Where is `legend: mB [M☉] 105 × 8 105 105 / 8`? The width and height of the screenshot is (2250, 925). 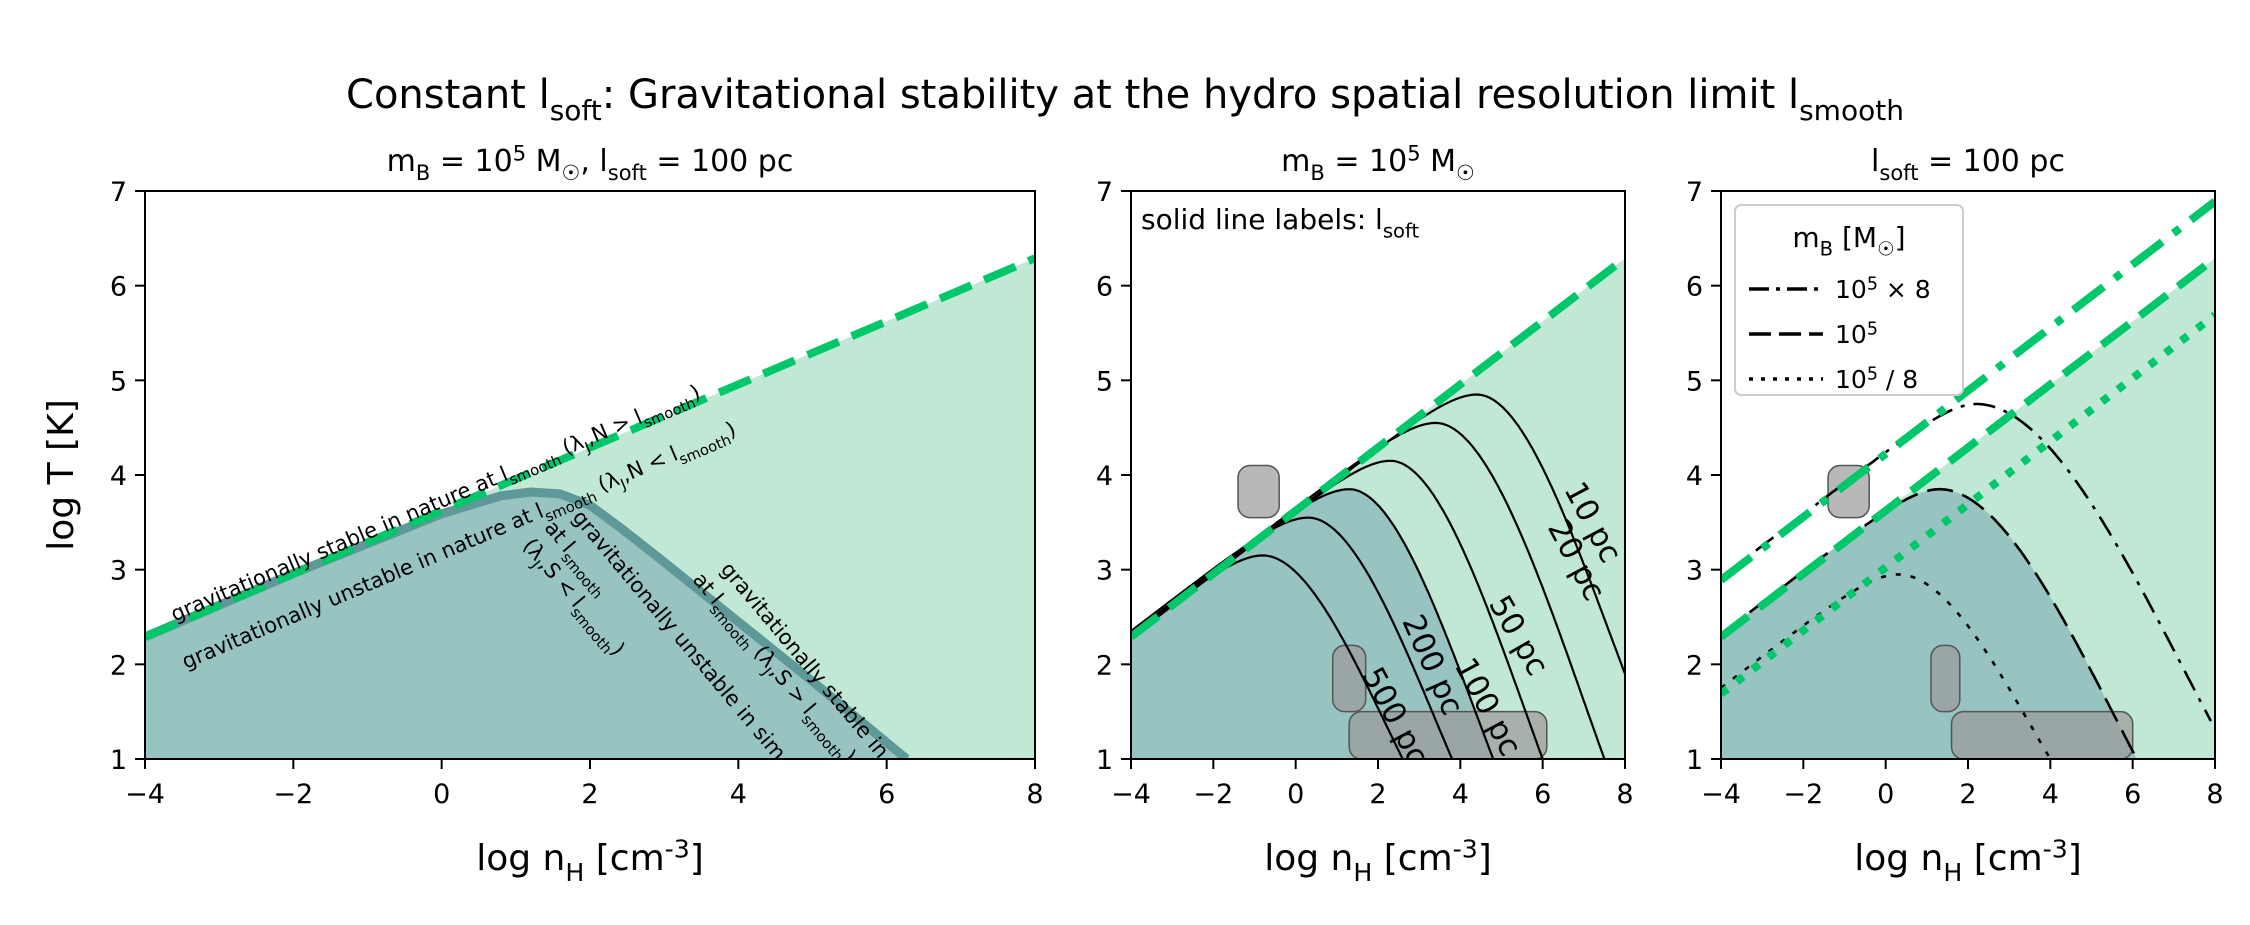
legend: mB [M☉] 105 × 8 105 105 / 8 is located at coordinates (1849, 300).